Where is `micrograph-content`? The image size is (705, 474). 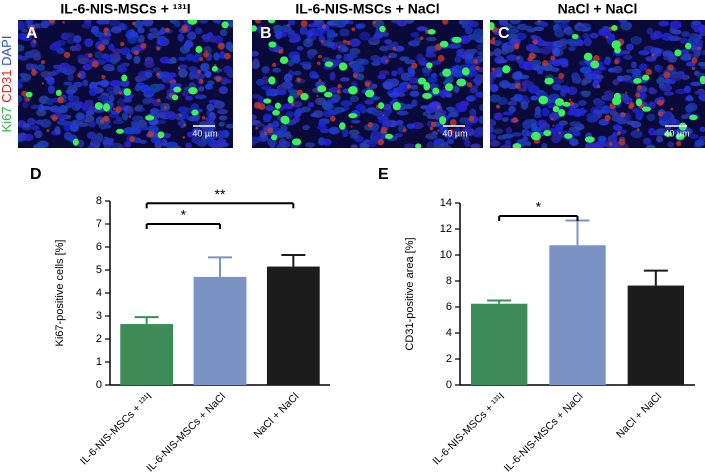
micrograph-content is located at coordinates (125, 84).